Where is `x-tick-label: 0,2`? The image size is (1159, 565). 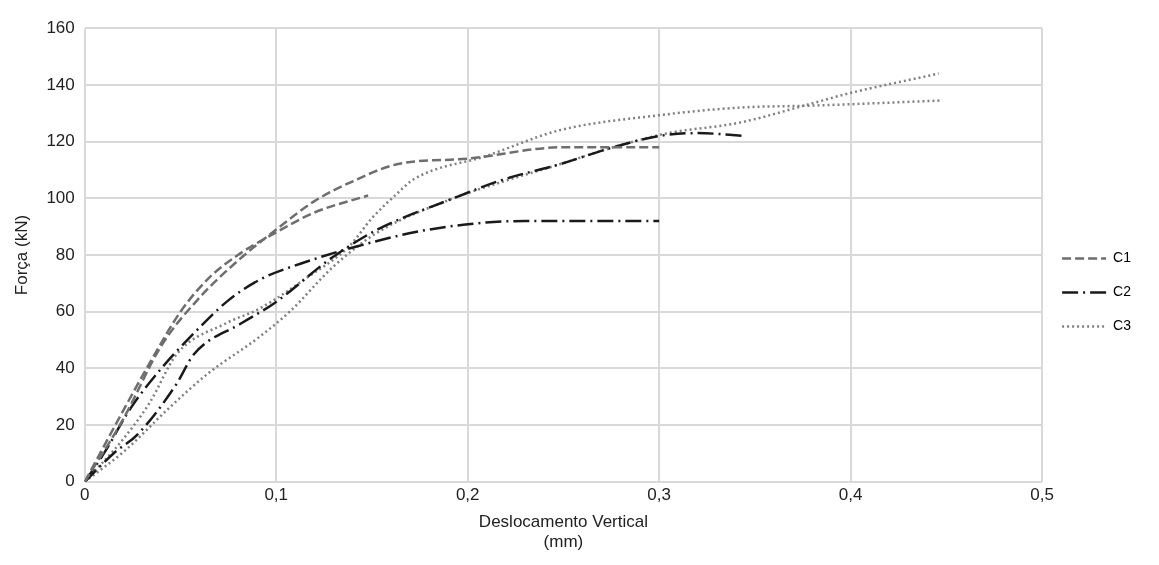
x-tick-label: 0,2 is located at coordinates (467, 494).